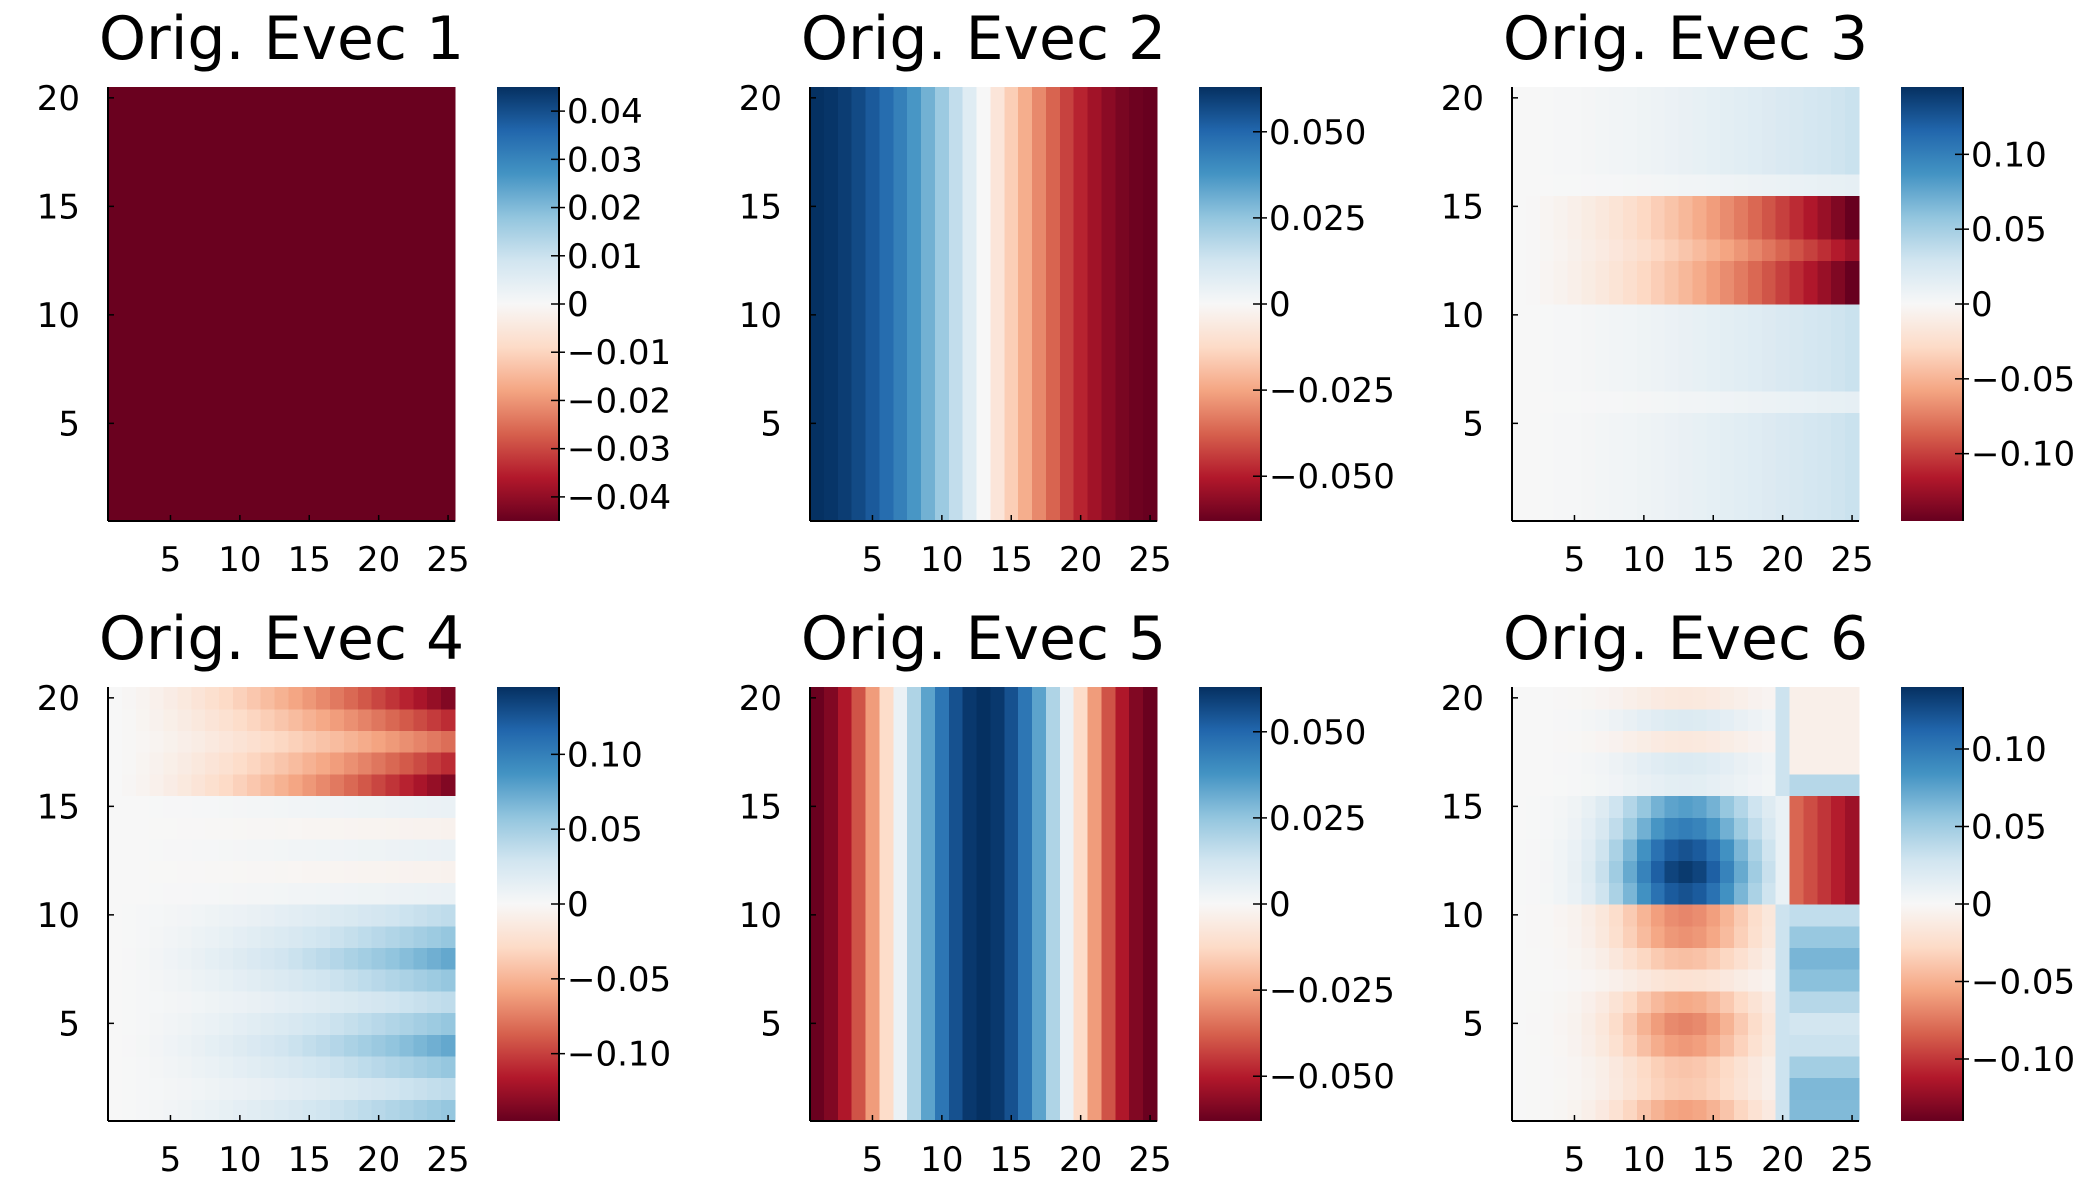 The image size is (2100, 1200). Describe the element at coordinates (619, 401) in the screenshot. I see `colorbar-tick-label: −0.02` at that location.